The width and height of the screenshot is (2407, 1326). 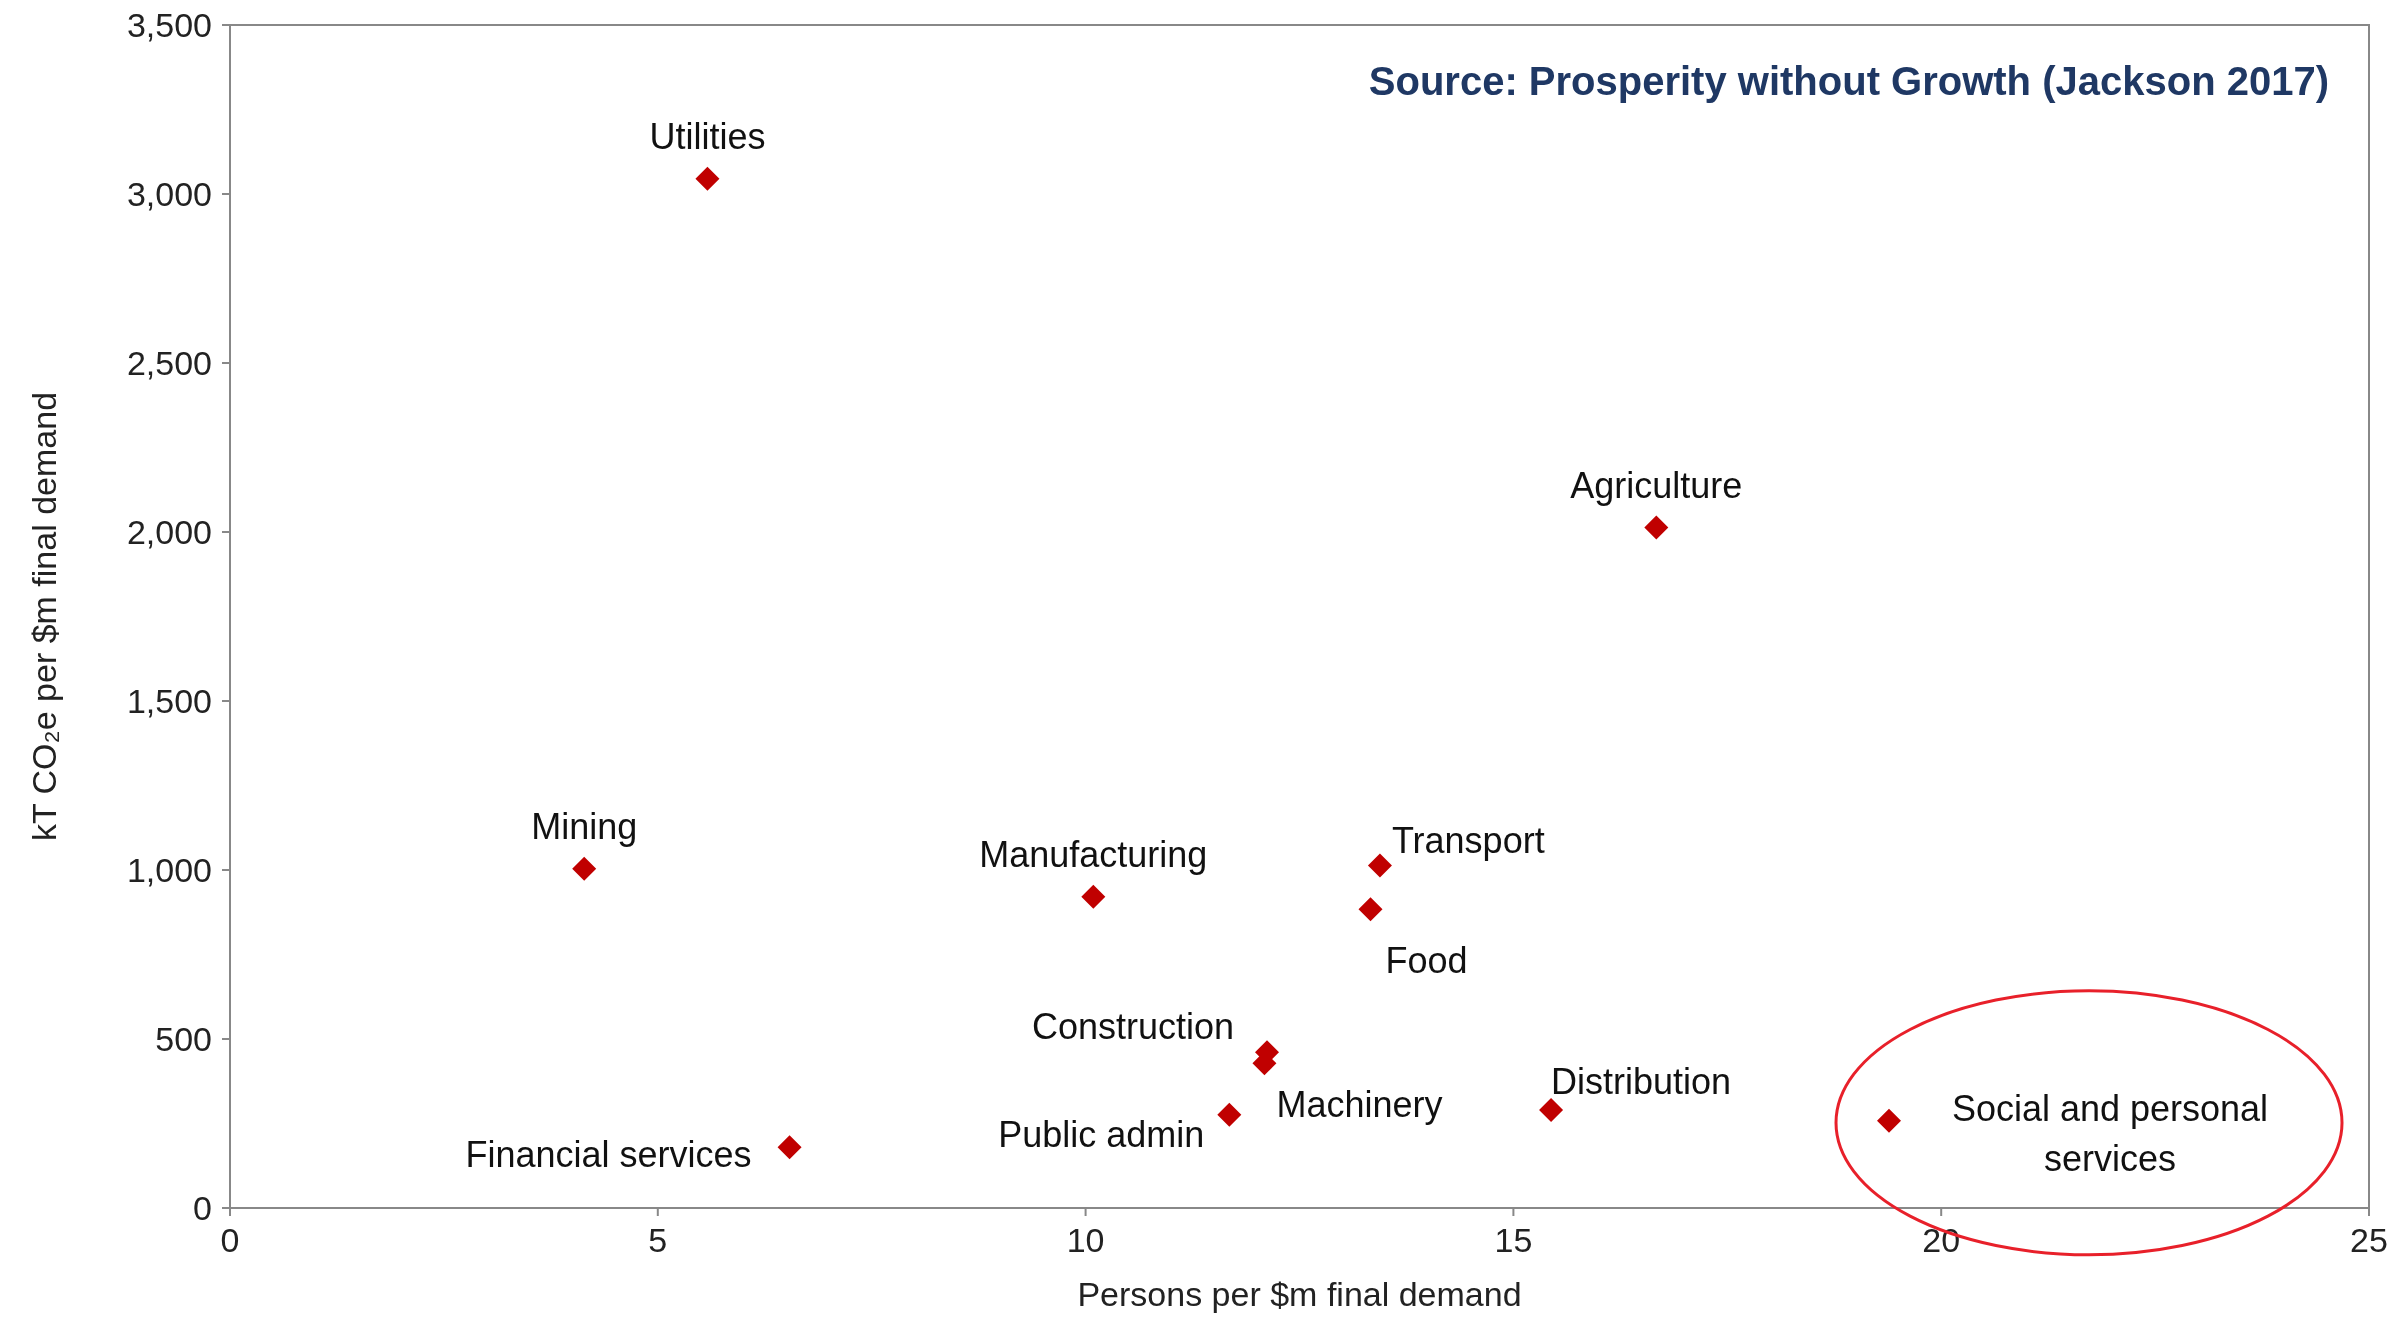 What do you see at coordinates (658, 1240) in the screenshot?
I see `x-tick-label: 5` at bounding box center [658, 1240].